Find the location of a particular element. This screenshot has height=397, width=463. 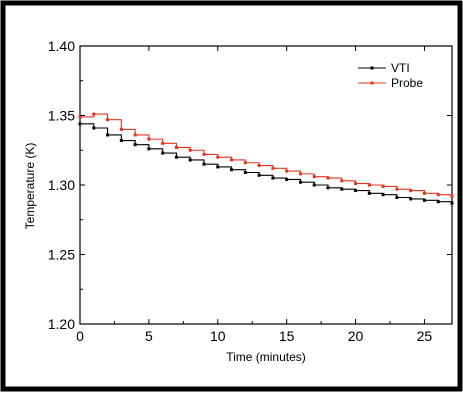

legend-label-probe: Probe is located at coordinates (407, 83).